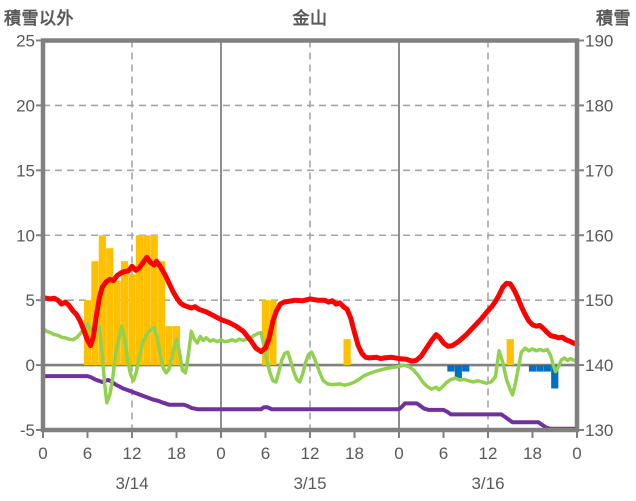 The height and width of the screenshot is (501, 636). I want to click on date-label: 3/16, so click(487, 483).